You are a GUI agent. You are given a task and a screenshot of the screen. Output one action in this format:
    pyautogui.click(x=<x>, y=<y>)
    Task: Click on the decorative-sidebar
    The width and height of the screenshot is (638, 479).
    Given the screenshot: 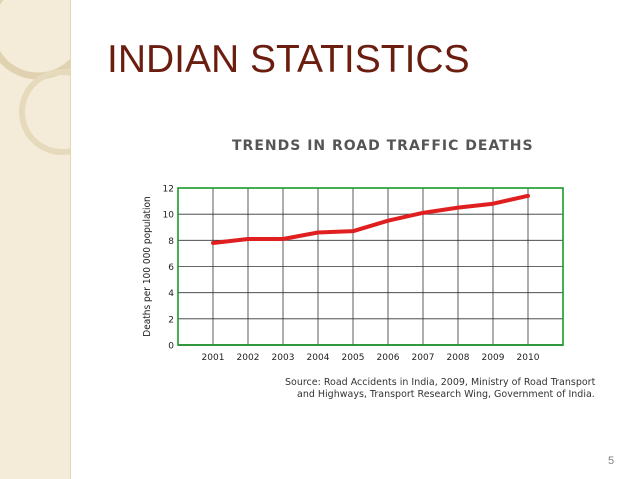 What is the action you would take?
    pyautogui.click(x=35, y=239)
    